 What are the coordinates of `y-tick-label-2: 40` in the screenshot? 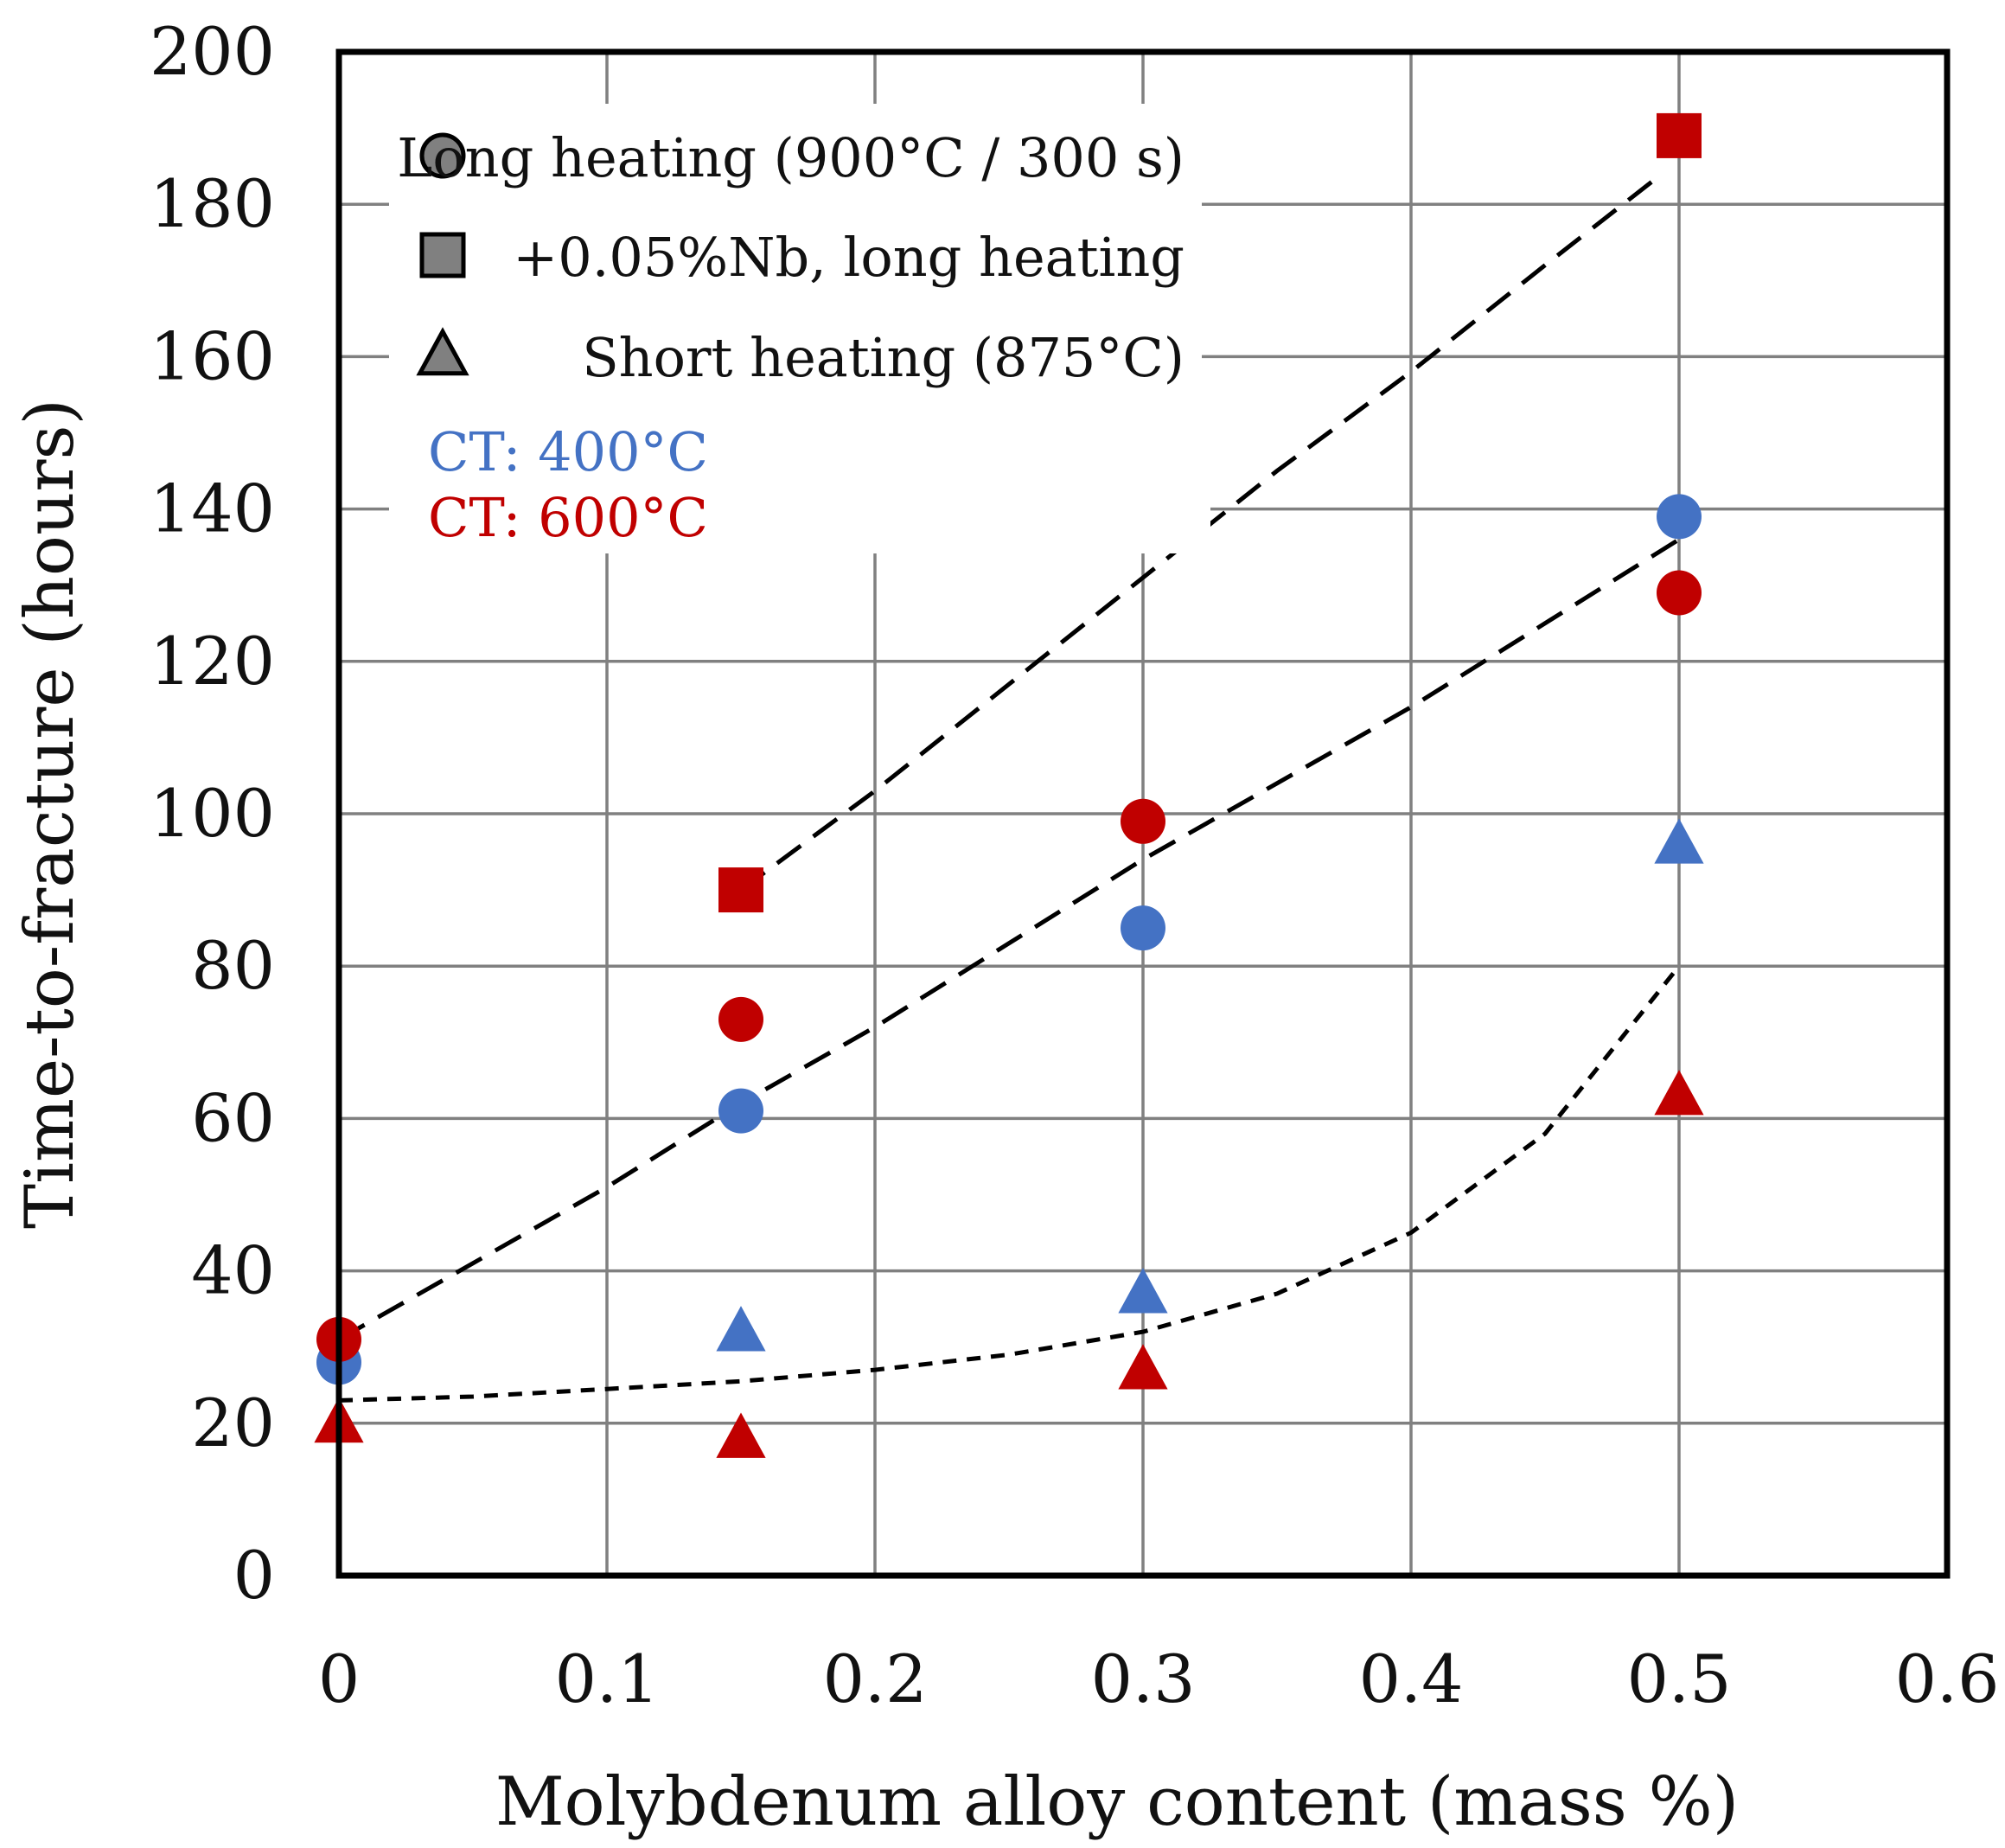 It's located at (233, 1270).